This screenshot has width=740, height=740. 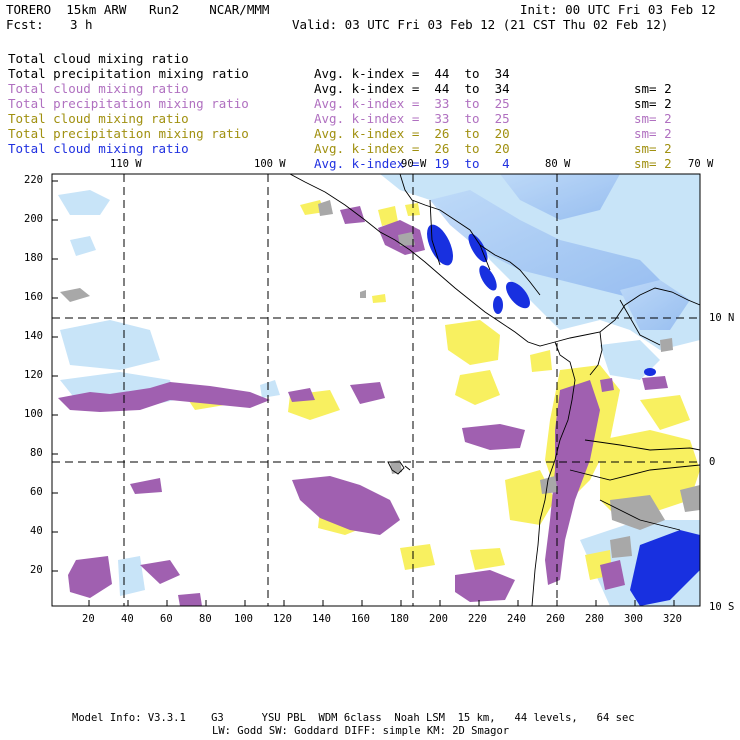 What do you see at coordinates (36, 453) in the screenshot?
I see `y-tick-label: 80` at bounding box center [36, 453].